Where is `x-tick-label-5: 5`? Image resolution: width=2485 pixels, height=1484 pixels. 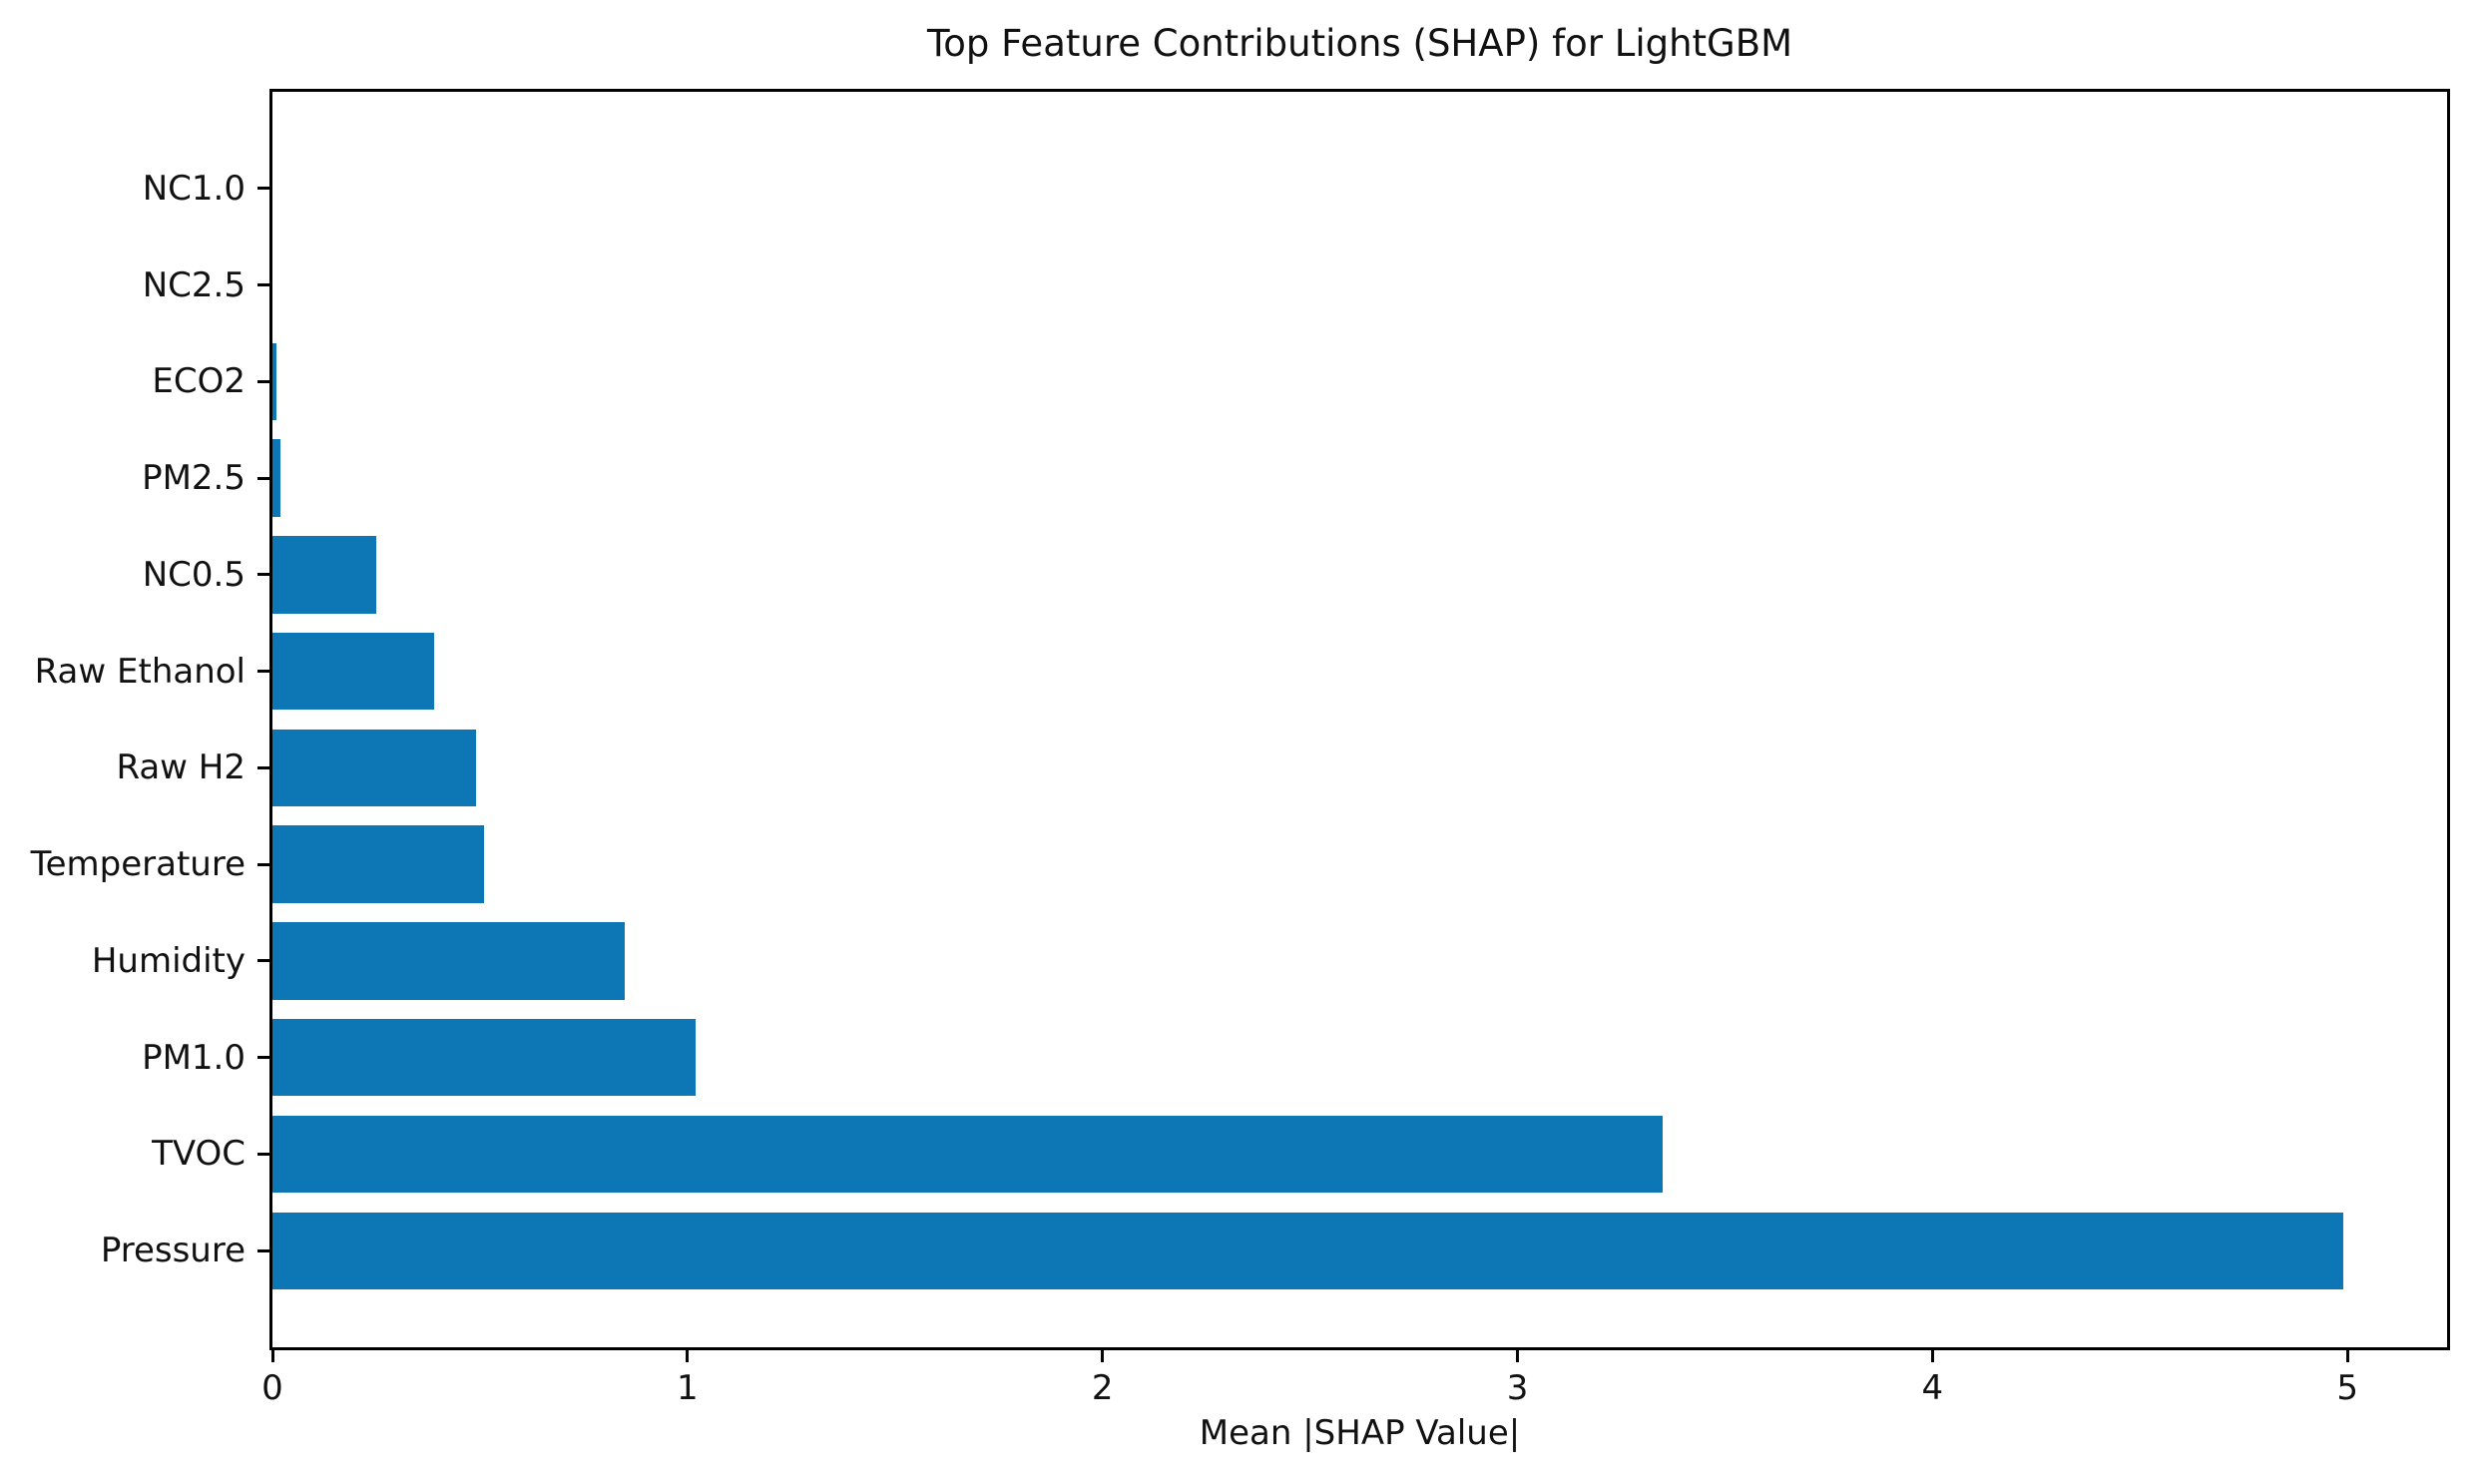 x-tick-label-5: 5 is located at coordinates (2347, 1388).